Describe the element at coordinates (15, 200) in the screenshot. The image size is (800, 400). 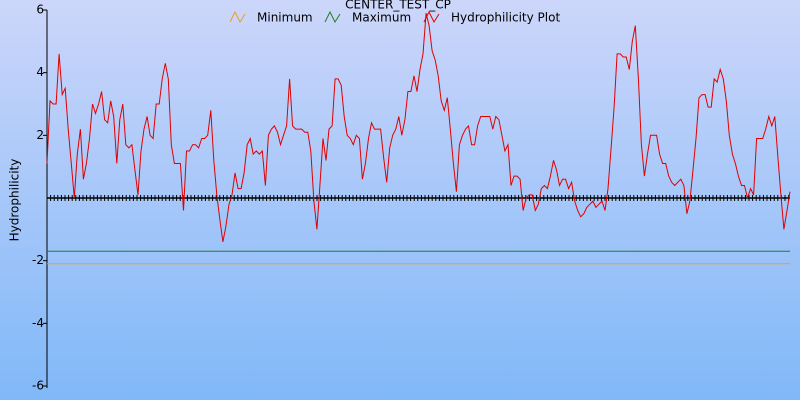
I see `y-axis-label: Hydrophilicity` at that location.